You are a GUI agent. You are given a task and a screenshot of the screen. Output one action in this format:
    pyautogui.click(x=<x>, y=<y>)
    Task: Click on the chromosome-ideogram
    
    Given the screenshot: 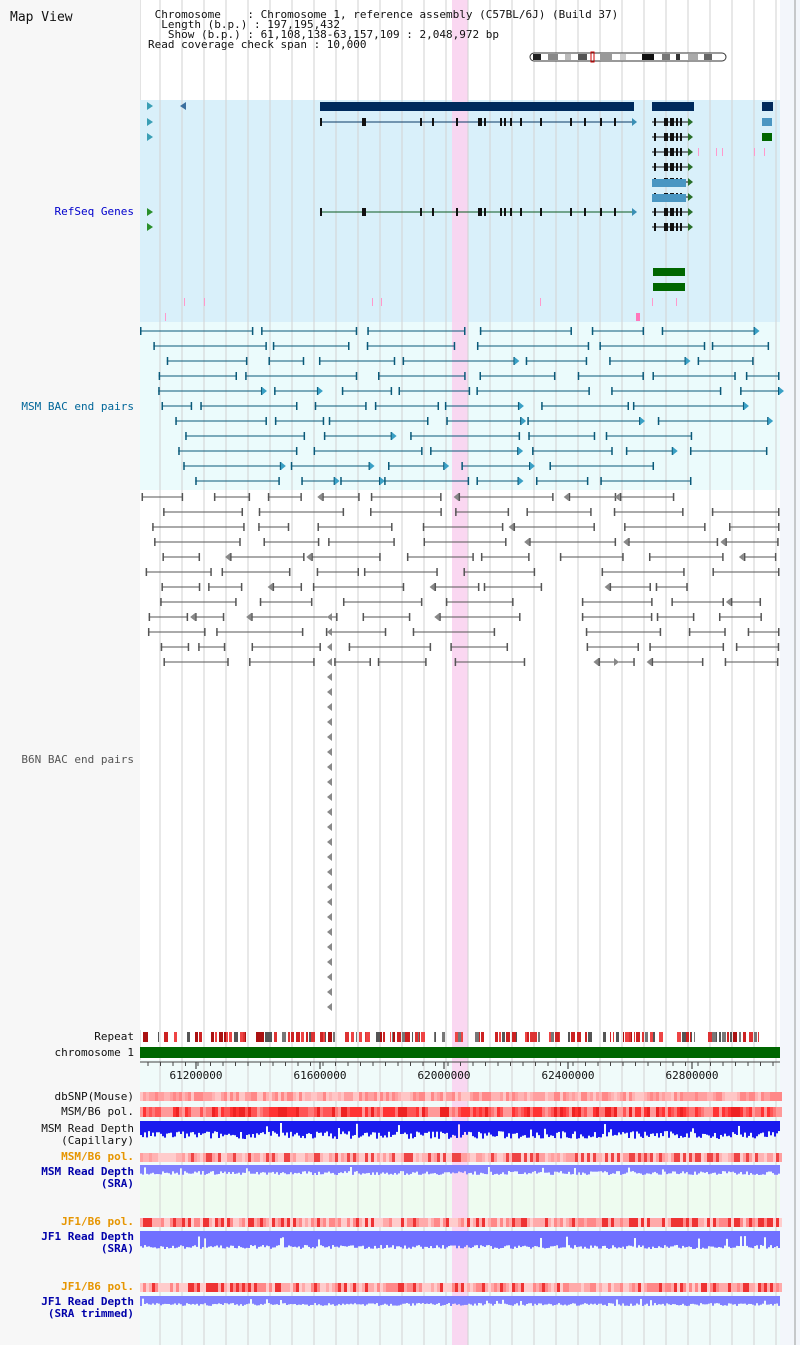 What is the action you would take?
    pyautogui.click(x=628, y=57)
    